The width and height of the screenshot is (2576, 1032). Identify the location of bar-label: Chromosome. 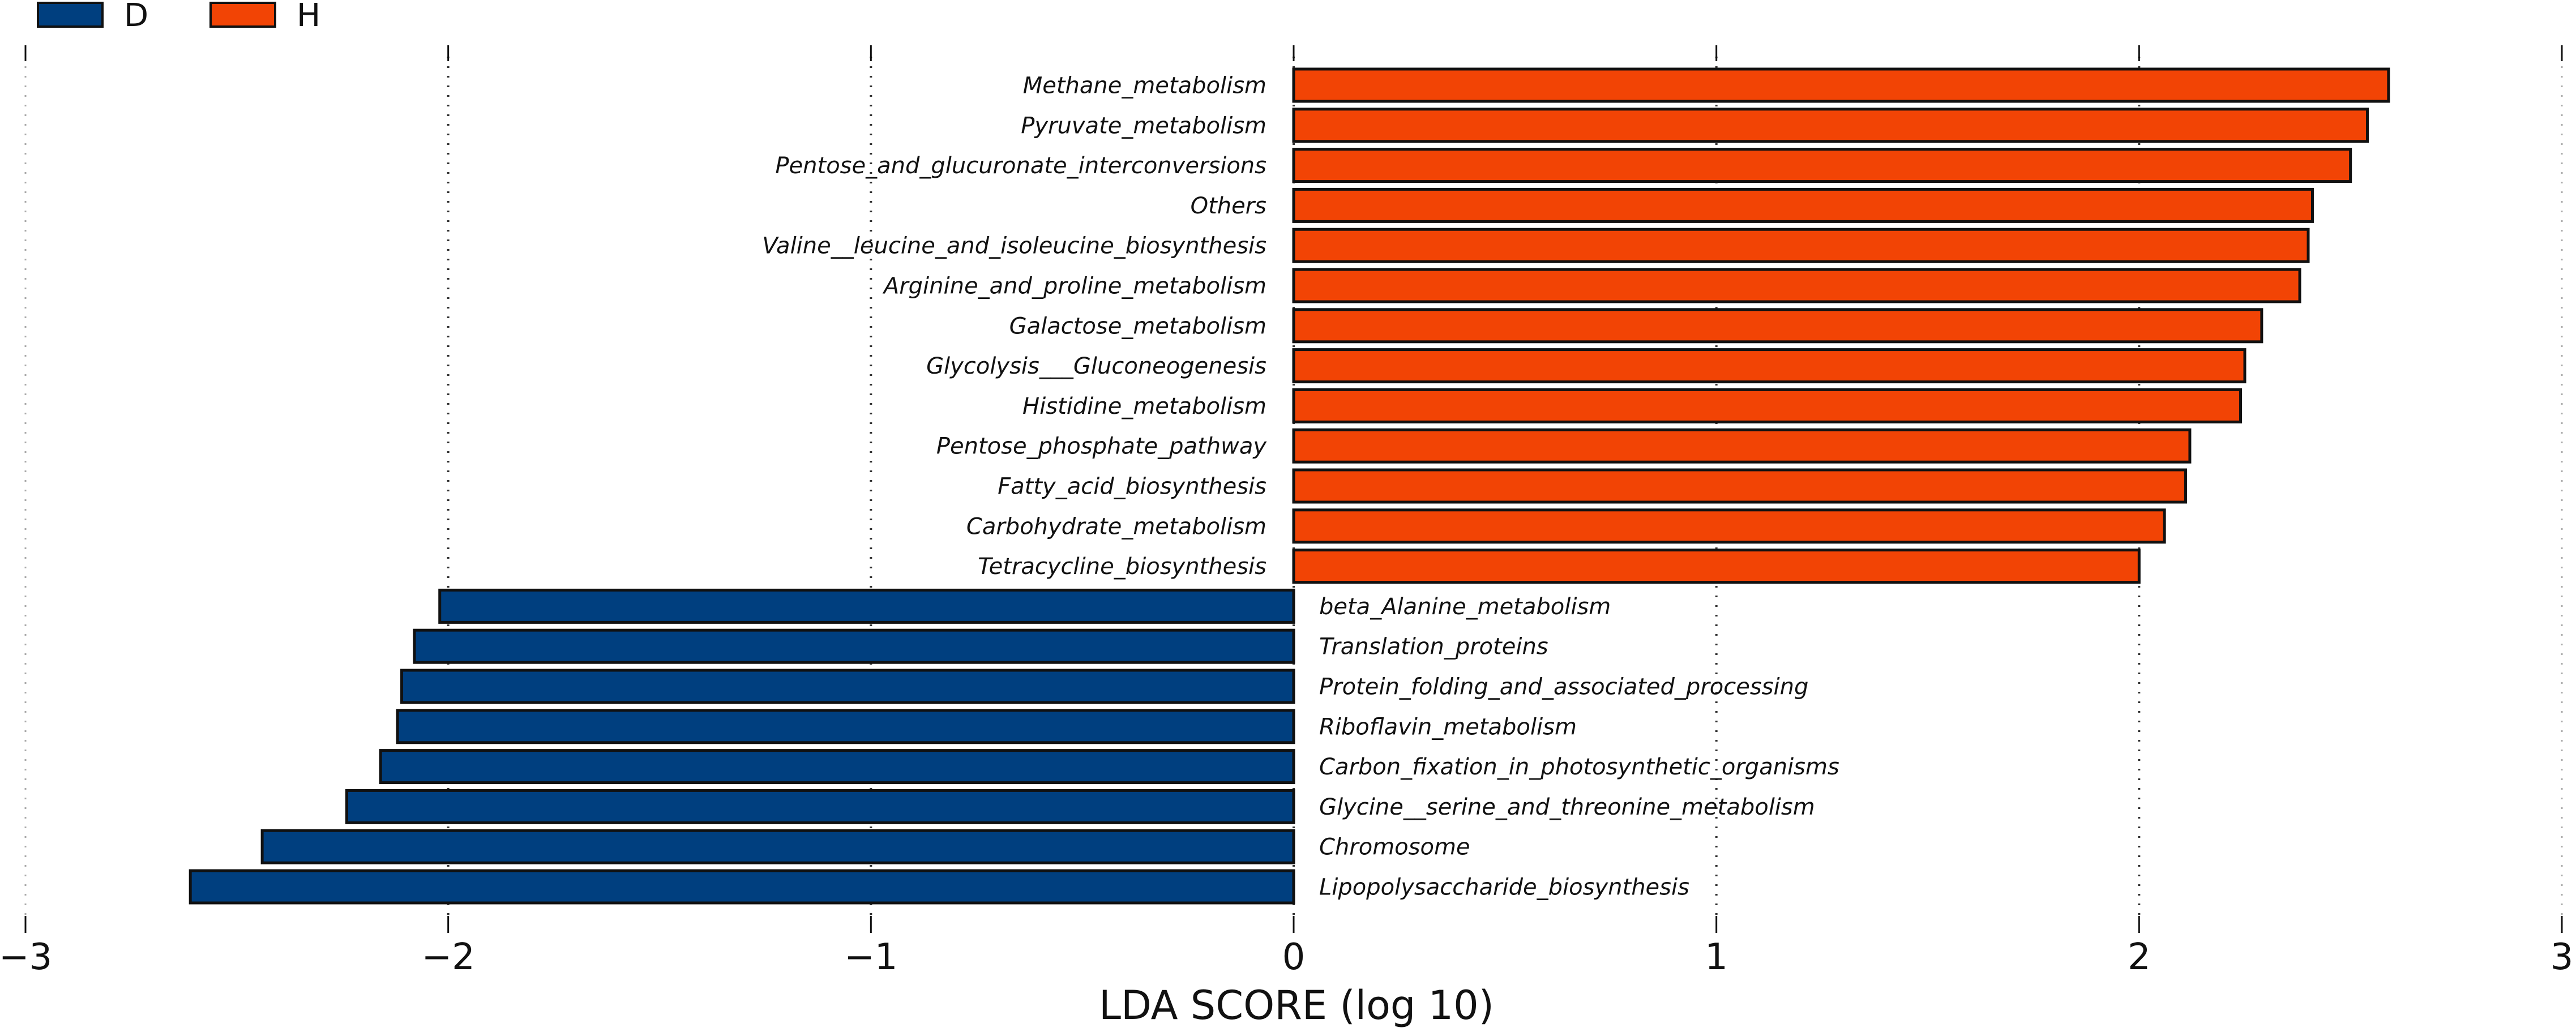
(1394, 847).